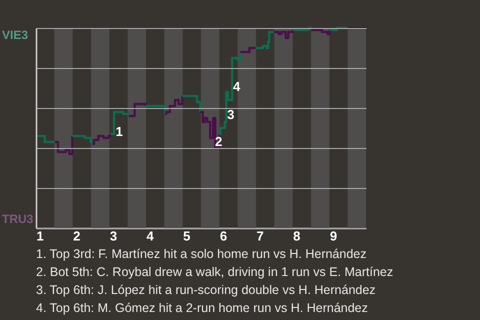 This screenshot has width=480, height=320. I want to click on annotation: 2, so click(218, 141).